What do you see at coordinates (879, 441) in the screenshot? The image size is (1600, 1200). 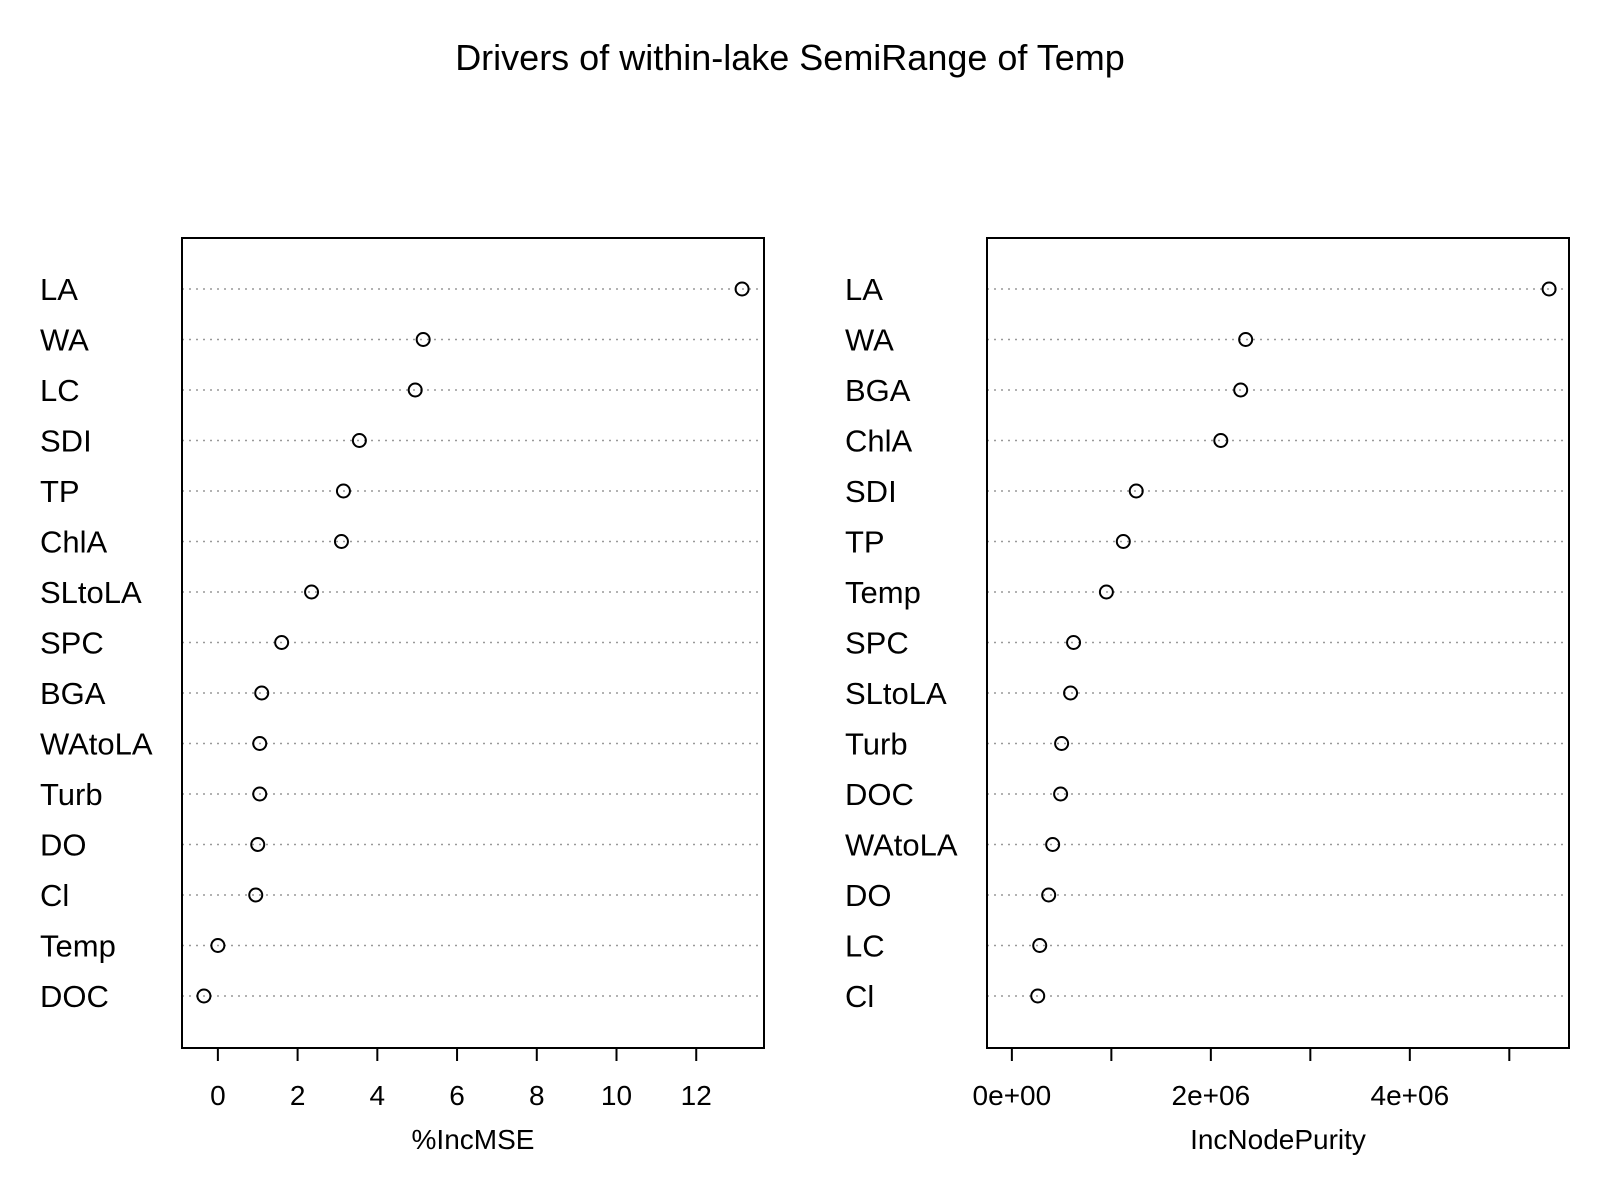 I see `incnodepurity-label-chla: ChlA` at bounding box center [879, 441].